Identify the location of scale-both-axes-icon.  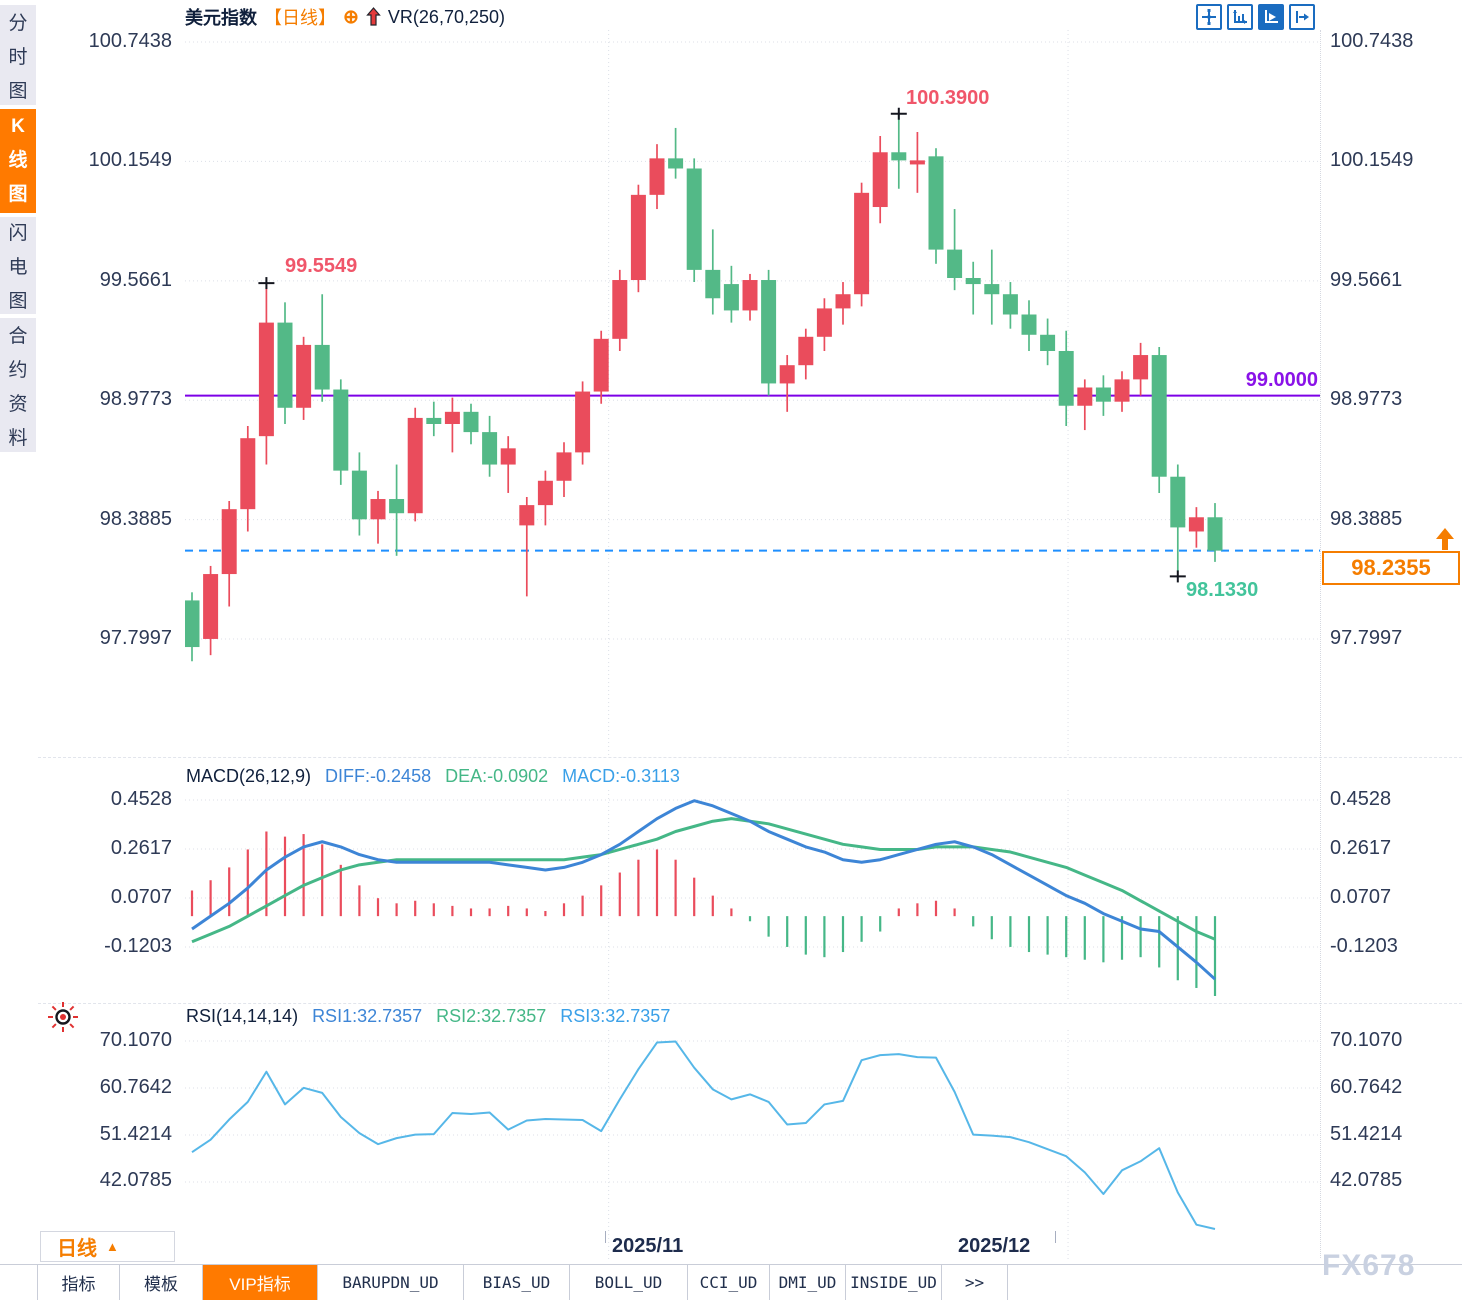
(1240, 17).